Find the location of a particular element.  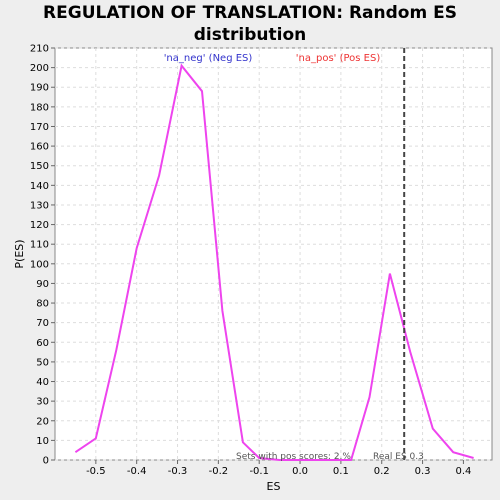

y-tick-label: 0 is located at coordinates (46, 461).